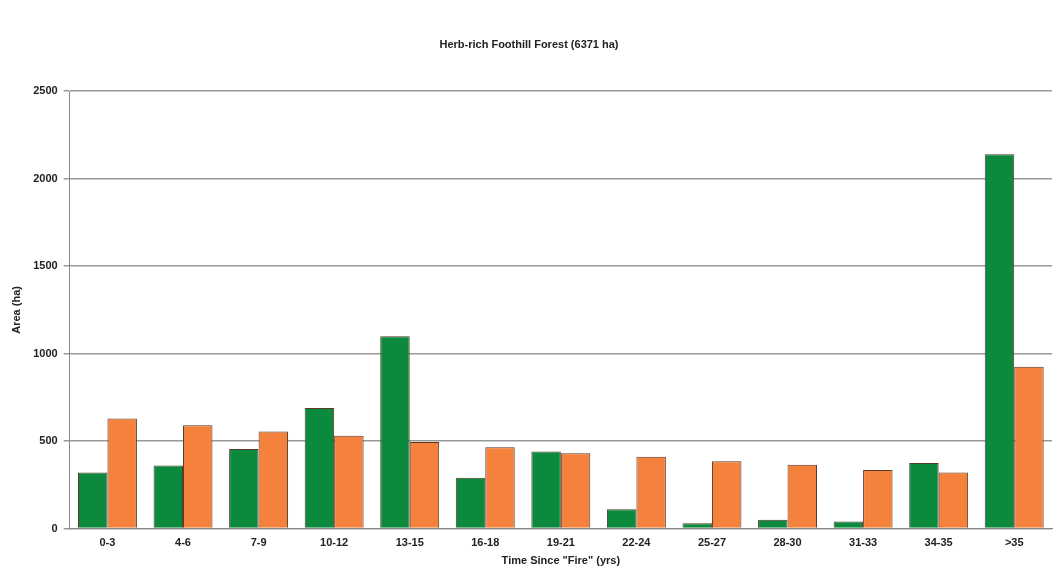 This screenshot has height=572, width=1054. I want to click on y-tick-label: 2000, so click(45, 177).